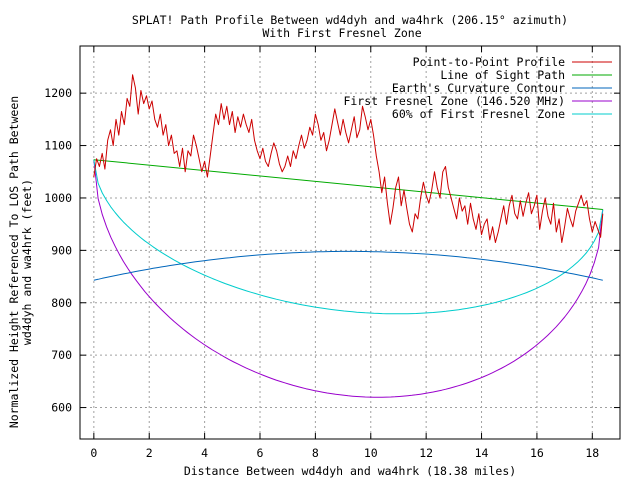 Image resolution: width=640 pixels, height=480 pixels. Describe the element at coordinates (482, 453) in the screenshot. I see `x-tick-label: 14` at that location.